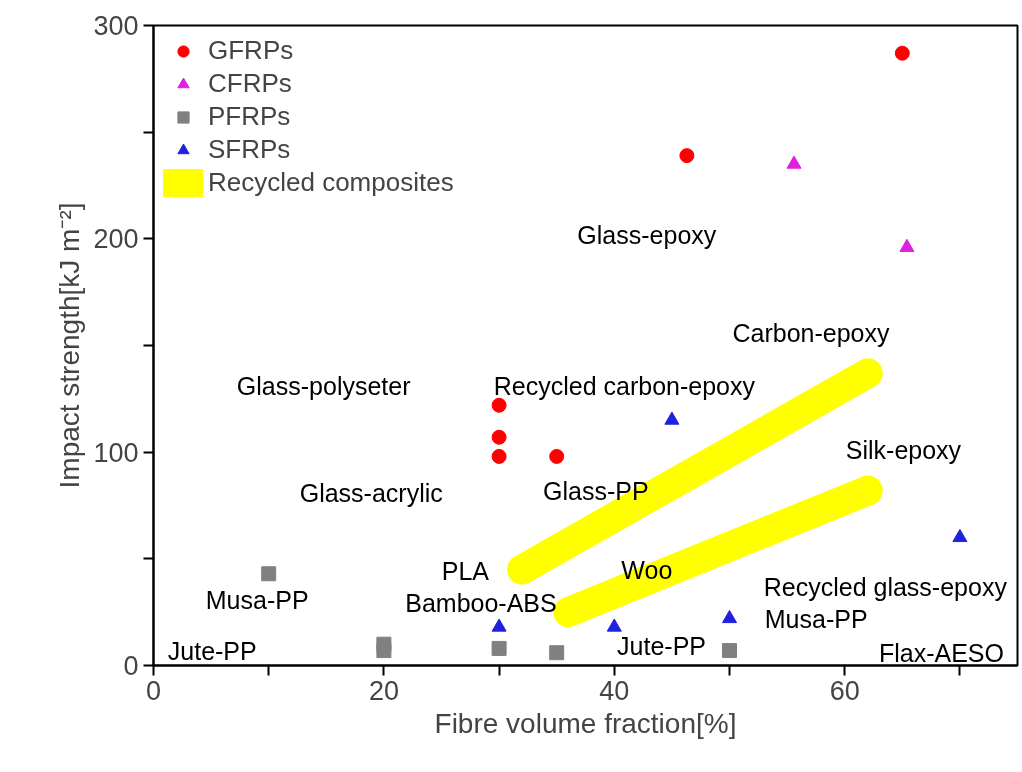  Describe the element at coordinates (250, 83) in the screenshot. I see `legend-label: CFRPs` at that location.